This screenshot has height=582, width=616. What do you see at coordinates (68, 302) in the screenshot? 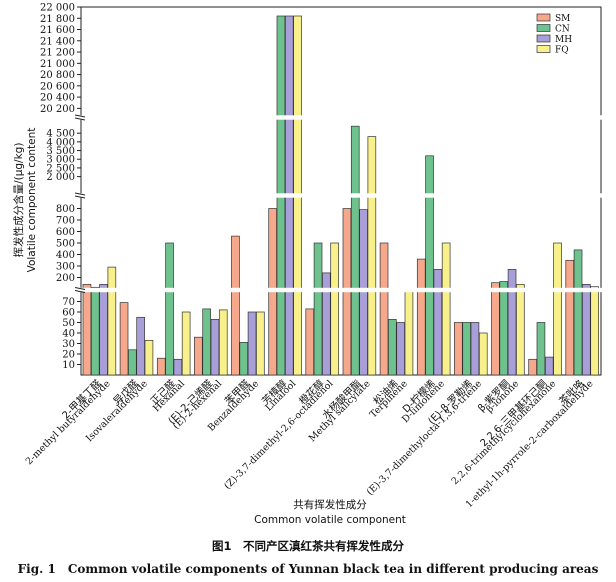
I see `y-tick-label: 70` at bounding box center [68, 302].